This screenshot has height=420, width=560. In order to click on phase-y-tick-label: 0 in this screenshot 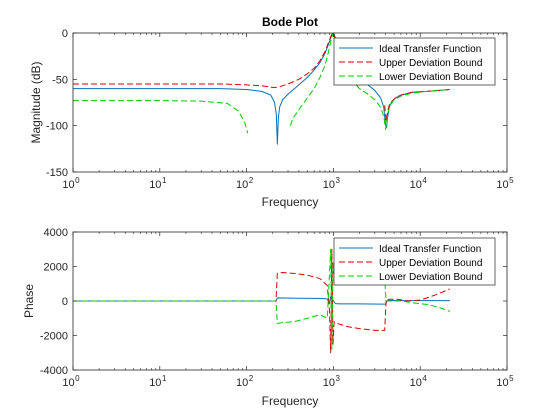, I will do `click(65, 302)`.